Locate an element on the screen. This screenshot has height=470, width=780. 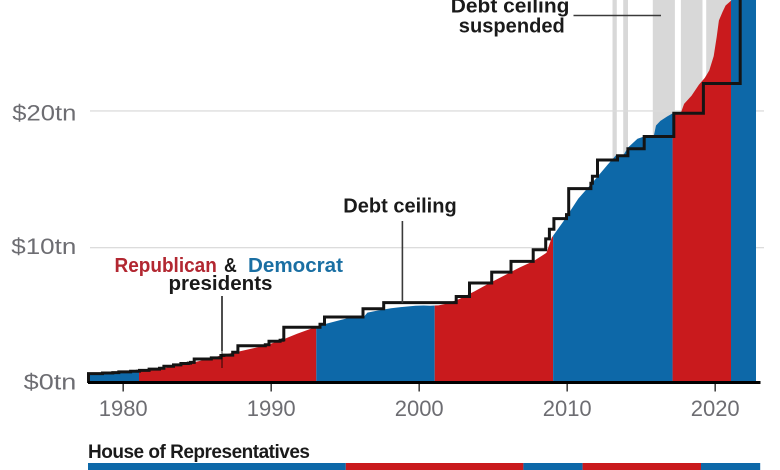
svg-text: 2010 is located at coordinates (567, 408).